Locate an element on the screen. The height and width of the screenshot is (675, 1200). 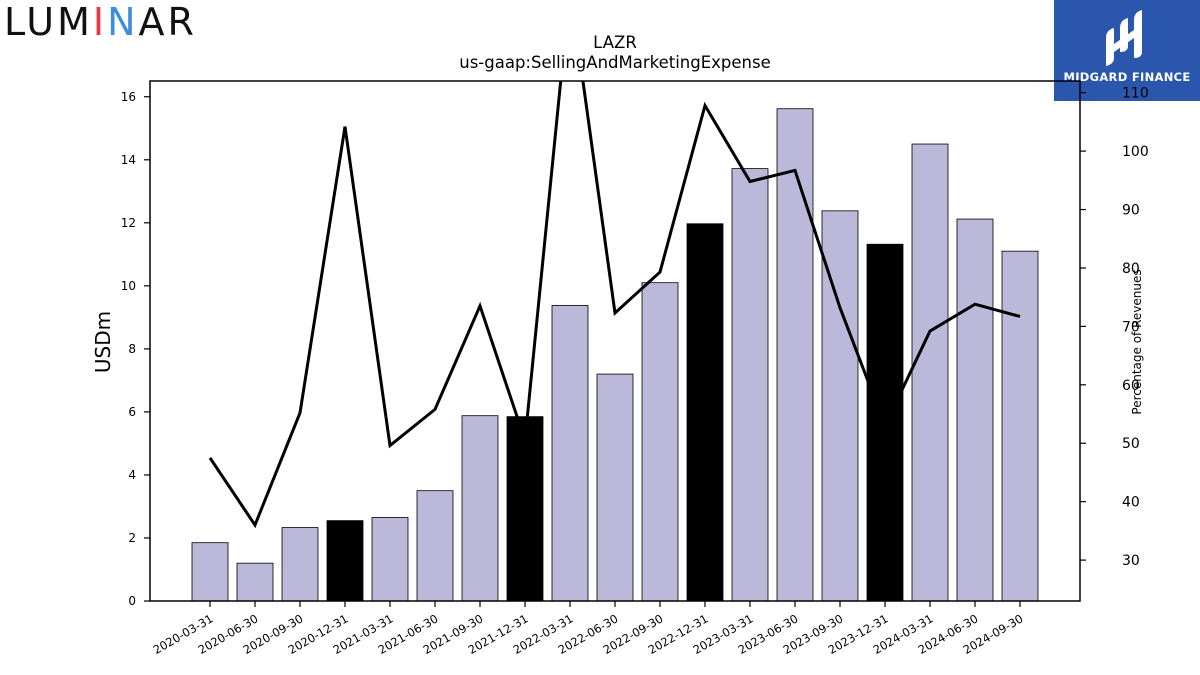
y2-tick-label: 80 is located at coordinates (1131, 269).